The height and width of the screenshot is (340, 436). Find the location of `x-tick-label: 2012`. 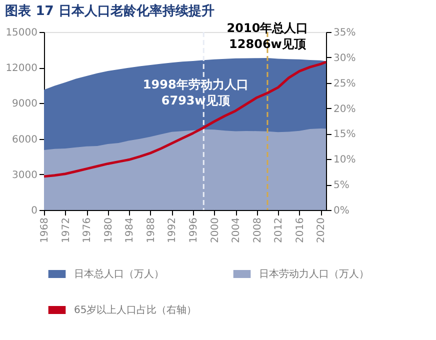

x-tick-label: 2012 is located at coordinates (279, 230).